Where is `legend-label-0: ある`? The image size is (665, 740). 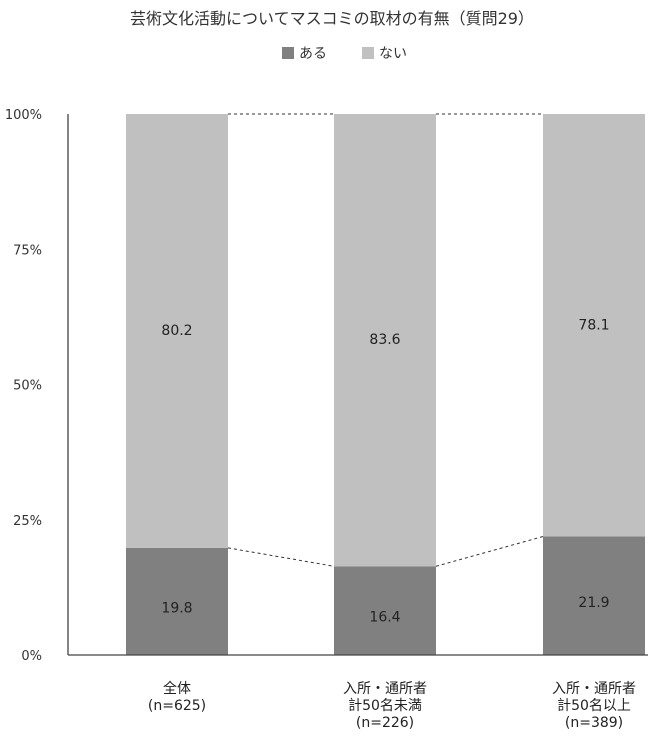 legend-label-0: ある is located at coordinates (313, 54).